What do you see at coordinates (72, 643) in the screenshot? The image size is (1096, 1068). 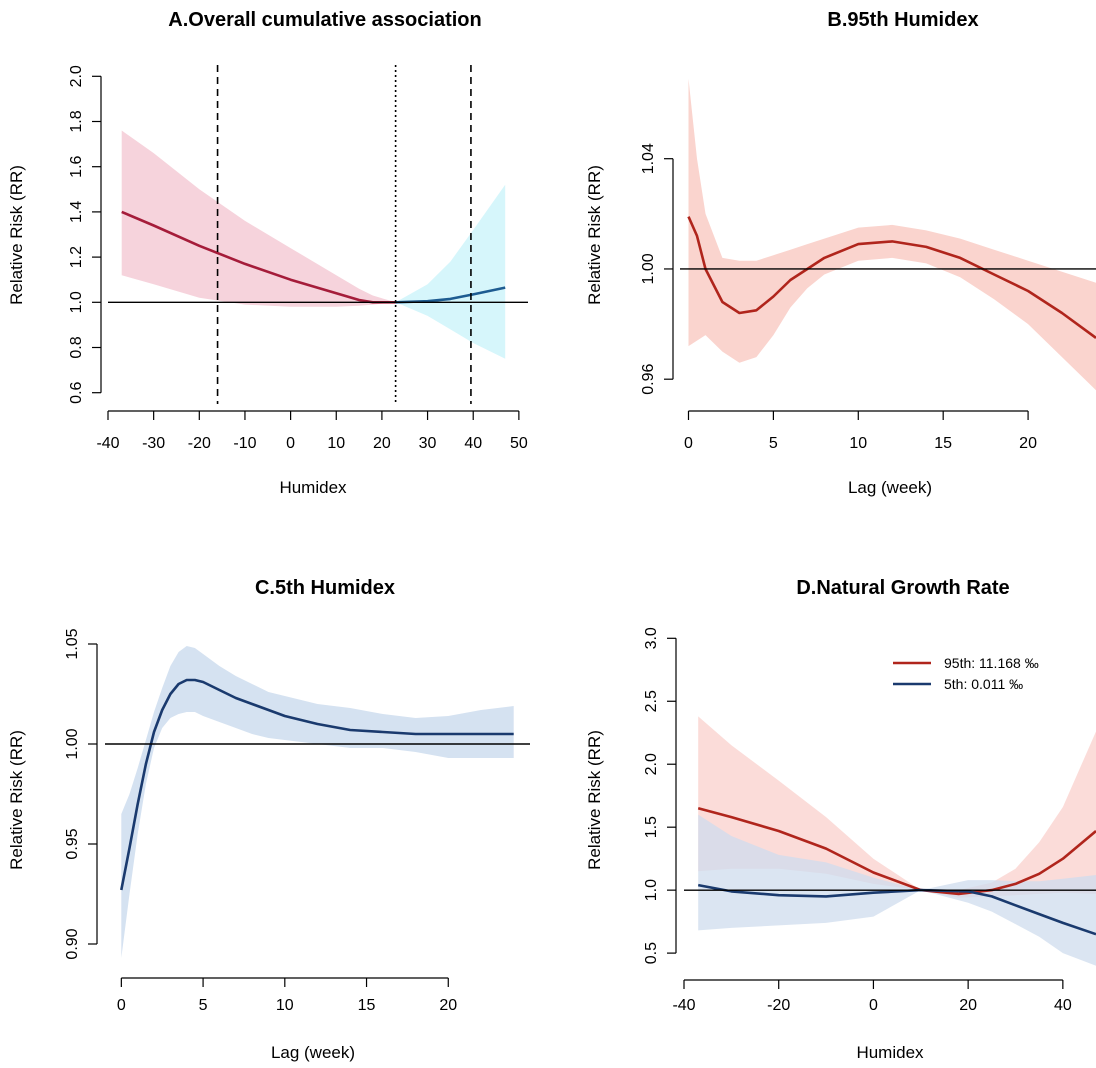 I see `y-tick-label: 1.05` at bounding box center [72, 643].